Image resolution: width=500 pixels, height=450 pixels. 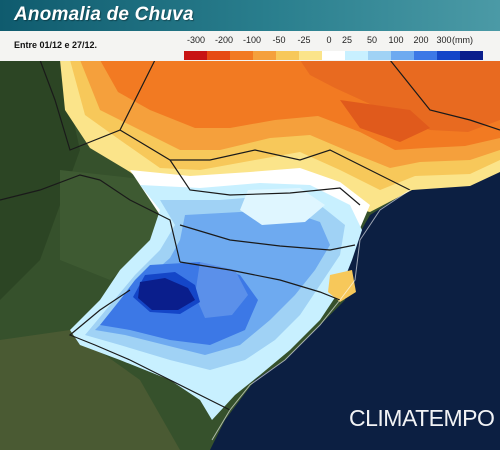 I want to click on state-border-west, so click(x=97, y=105).